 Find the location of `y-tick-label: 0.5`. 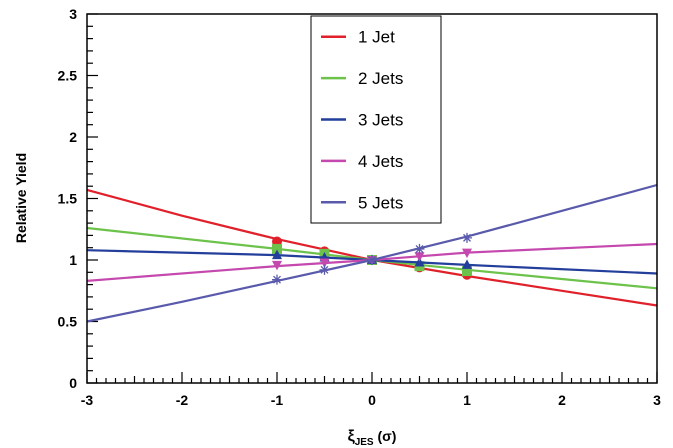

y-tick-label: 0.5 is located at coordinates (68, 322).